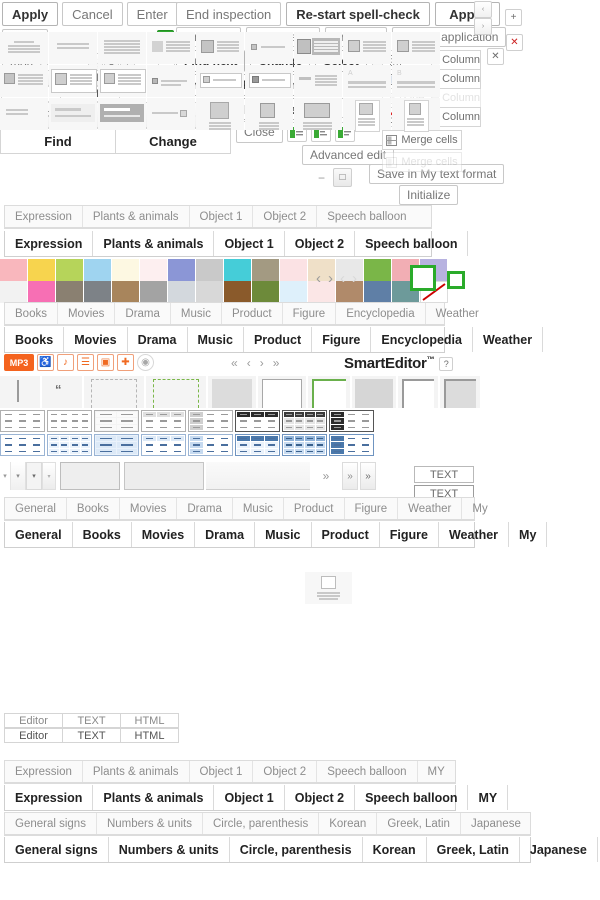 The image size is (600, 900). Describe the element at coordinates (229, 14) in the screenshot. I see `end-inspection-button: End inspection` at that location.